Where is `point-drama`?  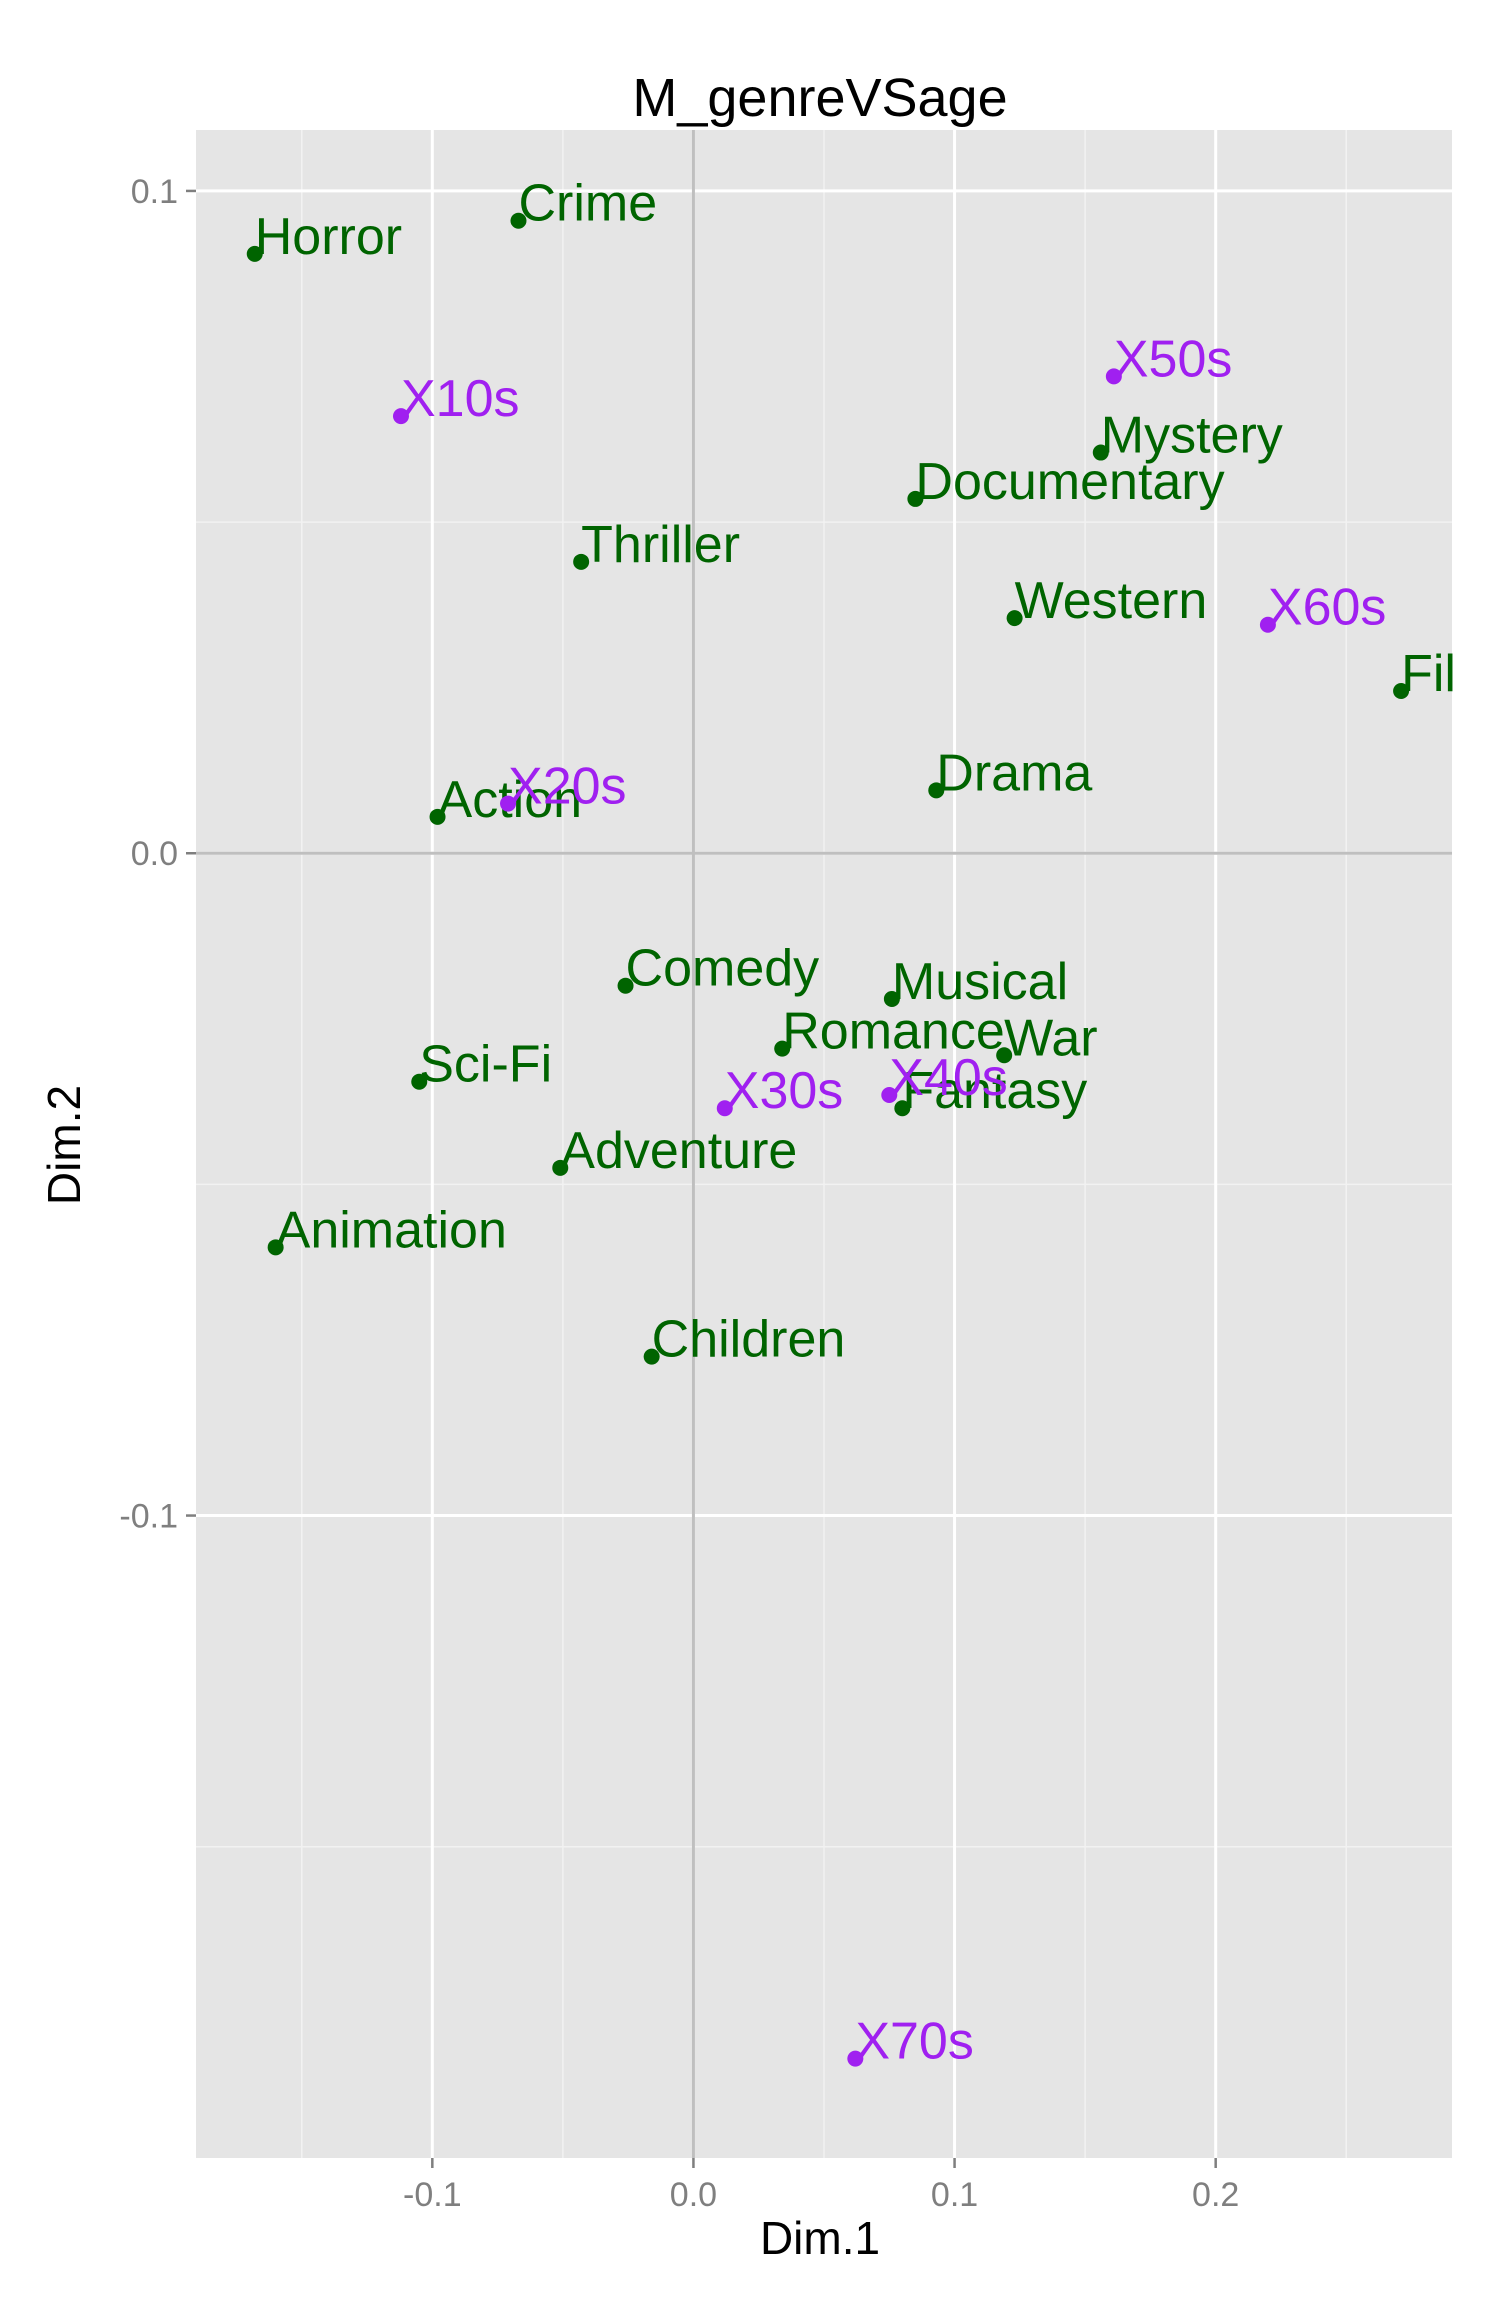 point-drama is located at coordinates (936, 790).